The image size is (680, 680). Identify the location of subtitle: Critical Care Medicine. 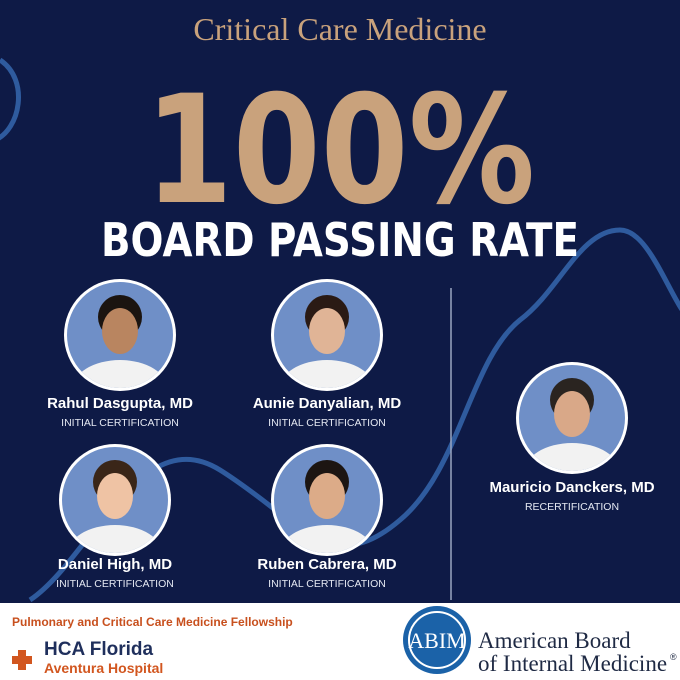
(339, 29).